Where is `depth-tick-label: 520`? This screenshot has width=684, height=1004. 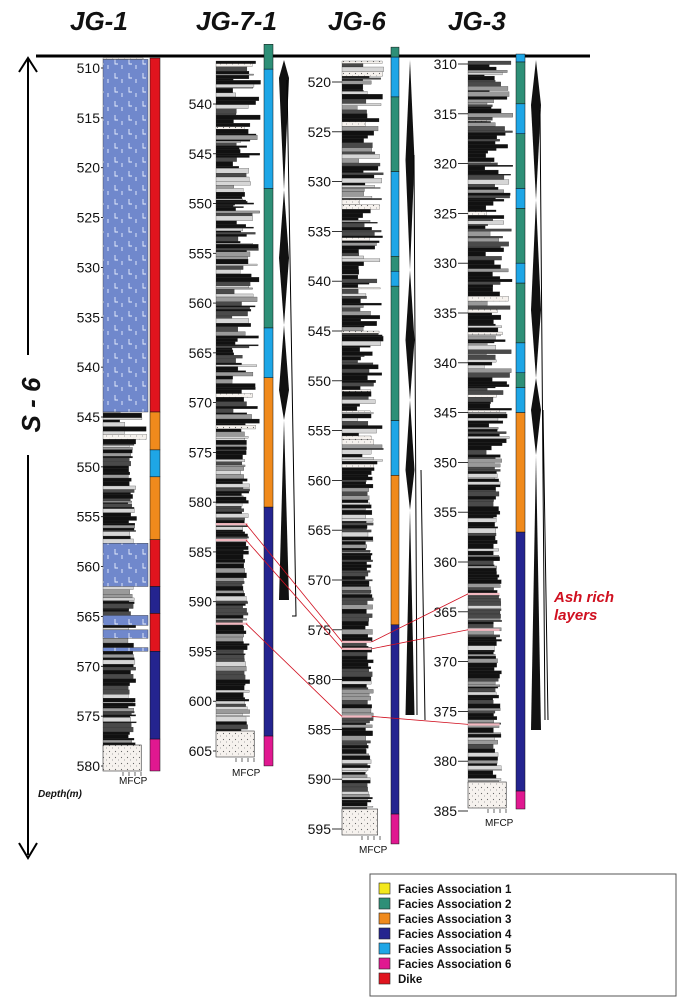
depth-tick-label: 520 is located at coordinates (89, 168).